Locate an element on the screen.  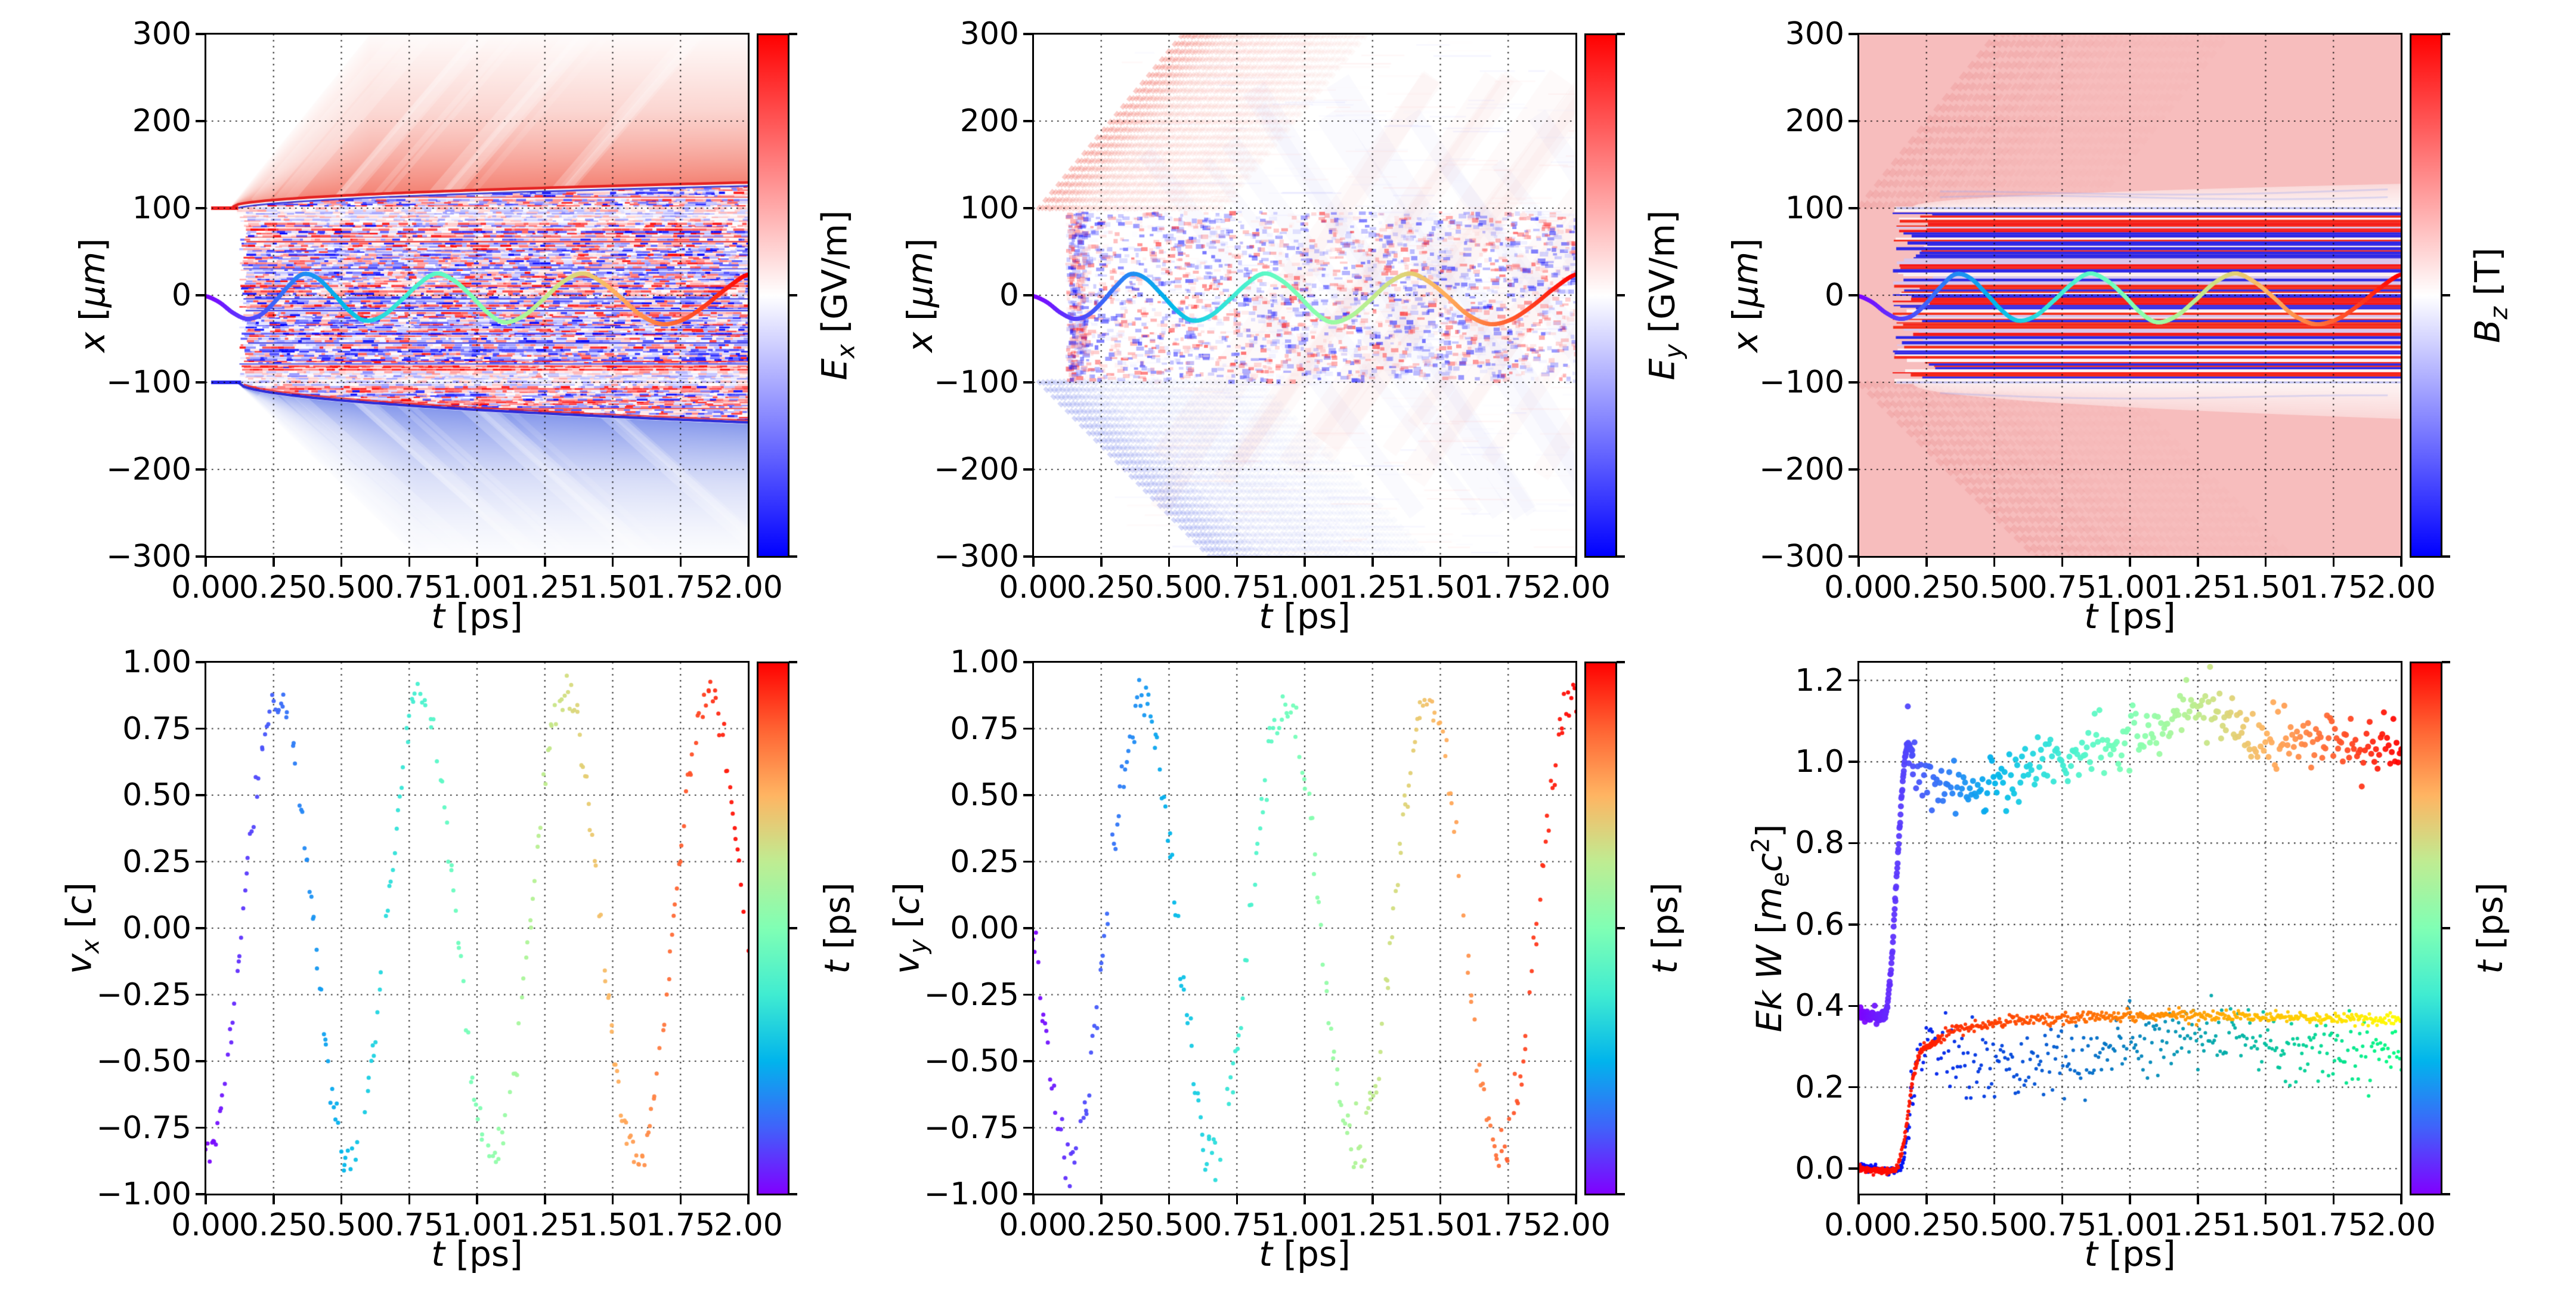
Ex-colorbar-frame is located at coordinates (773, 295).